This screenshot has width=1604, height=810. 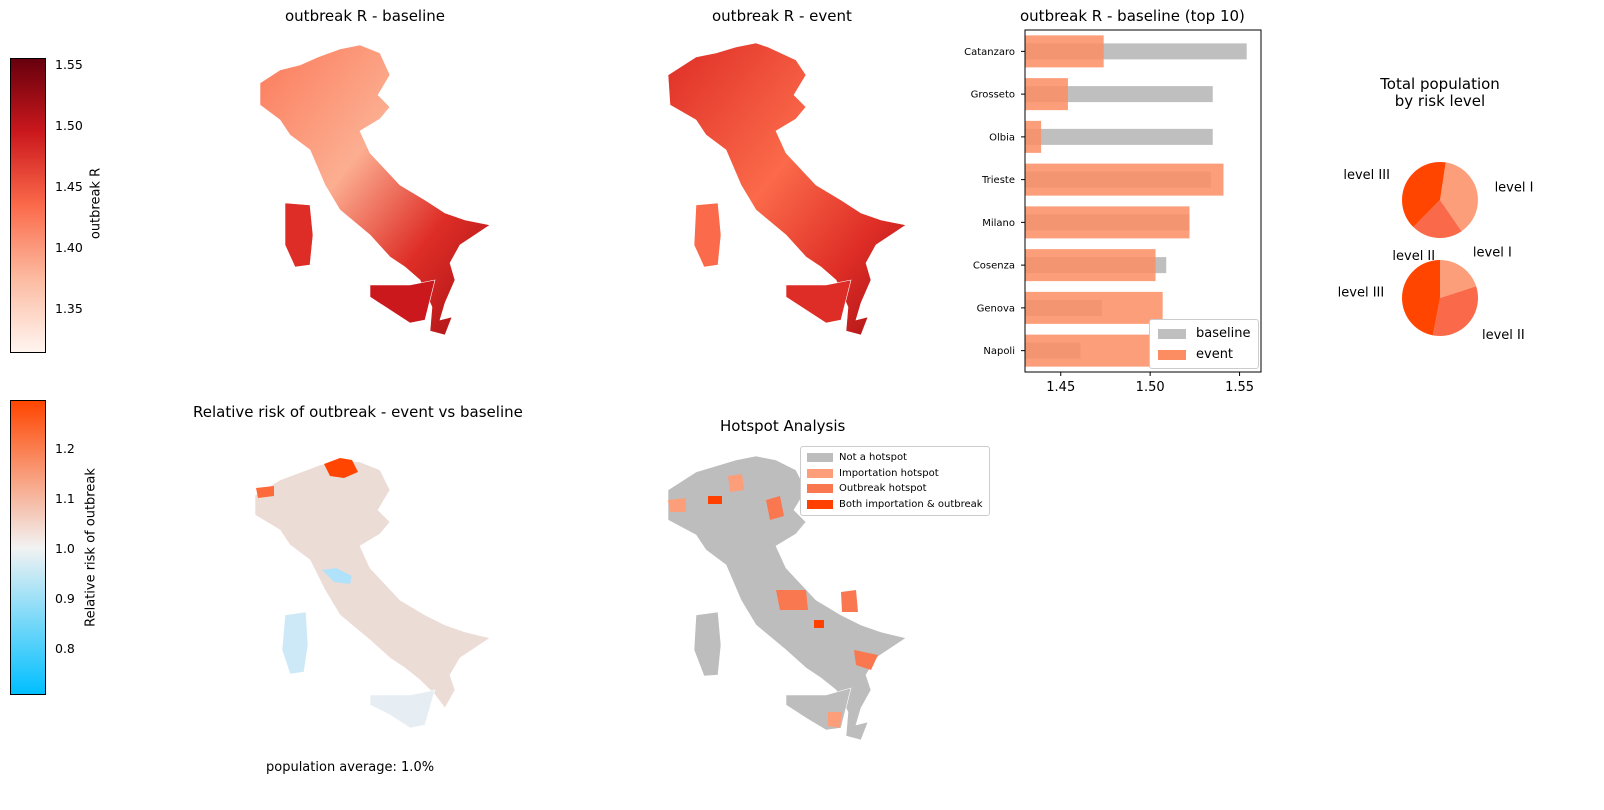 I want to click on cbar-bottom-tick: 0.8, so click(x=65, y=648).